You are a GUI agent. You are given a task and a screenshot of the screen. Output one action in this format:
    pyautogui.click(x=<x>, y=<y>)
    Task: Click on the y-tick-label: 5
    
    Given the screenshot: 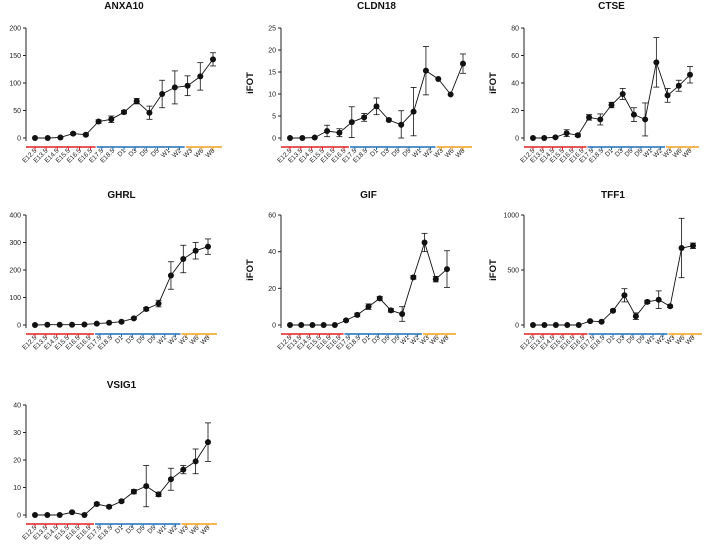 What is the action you would take?
    pyautogui.click(x=274, y=117)
    